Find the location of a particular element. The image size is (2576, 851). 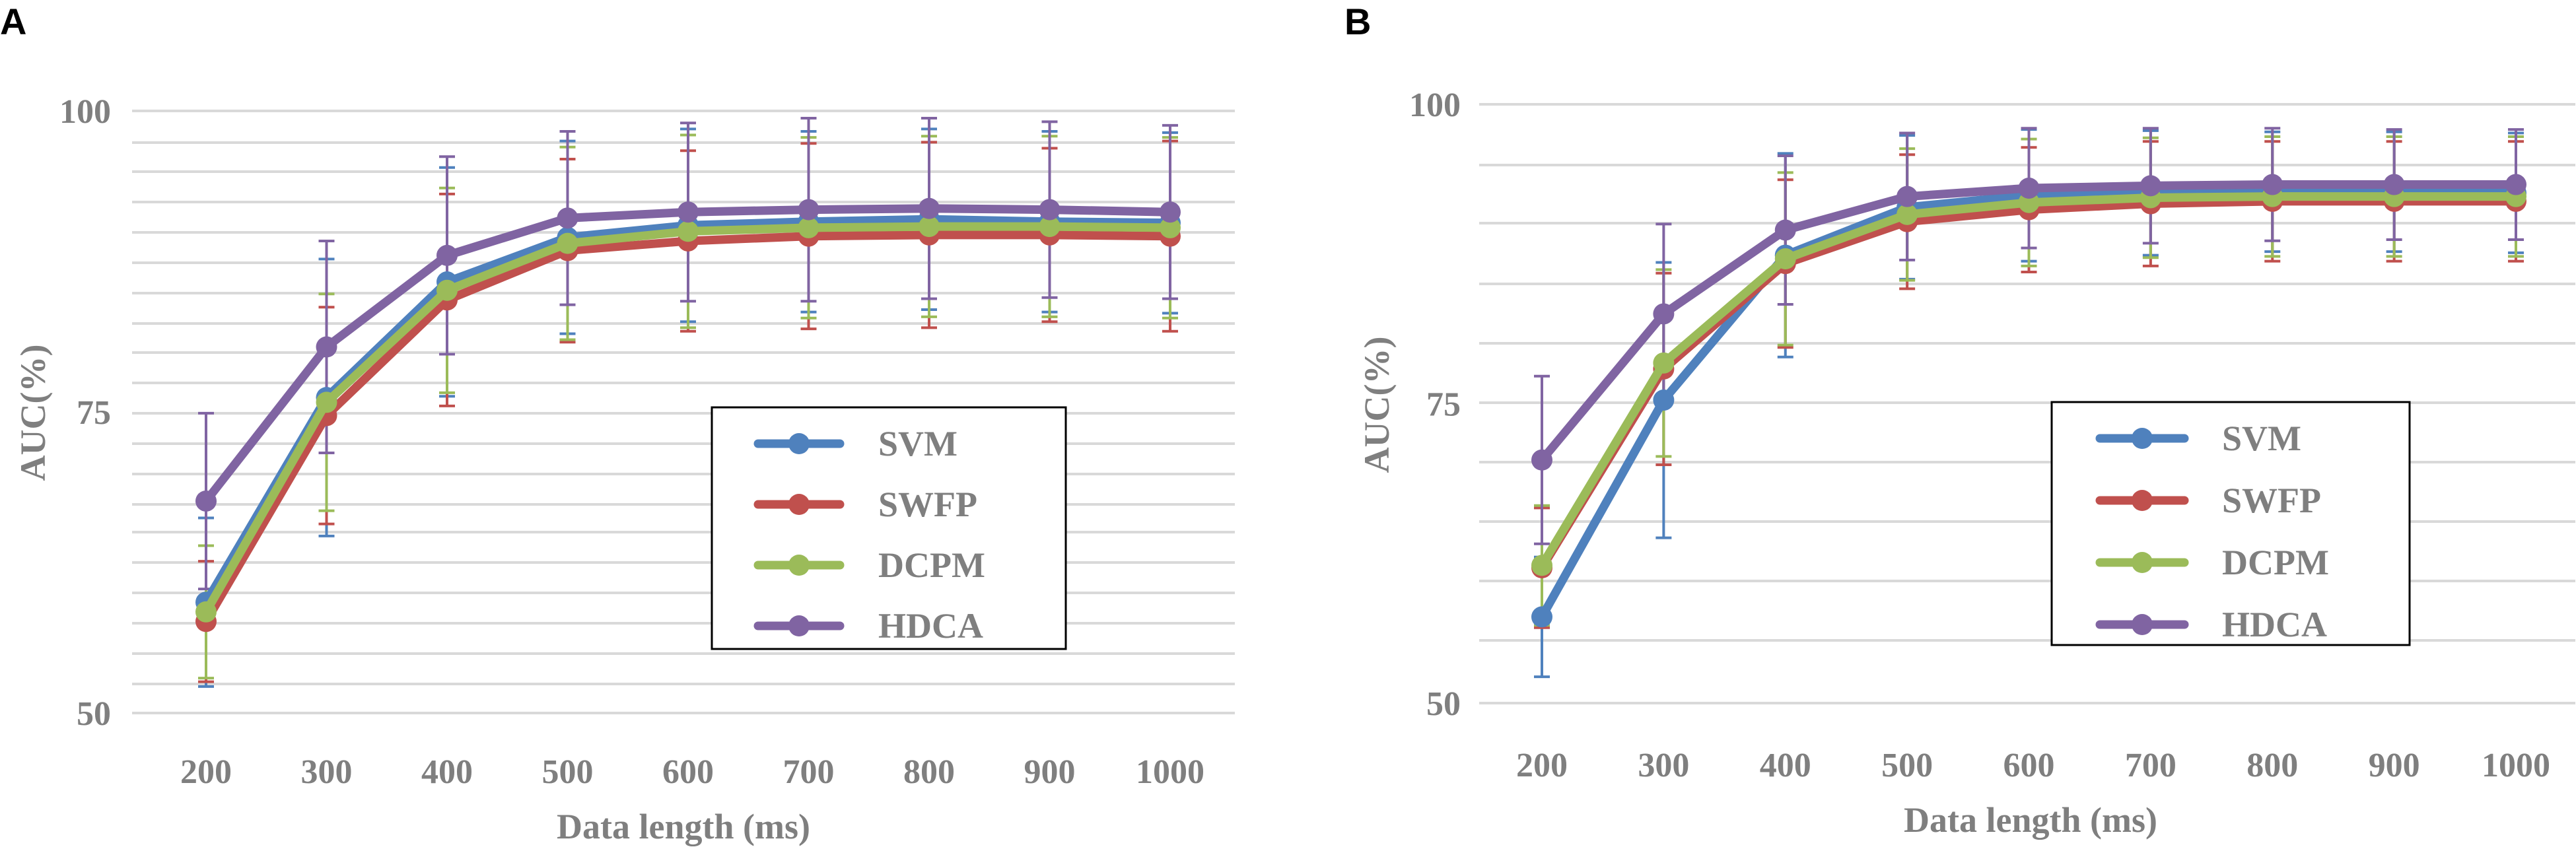

panel-label: B is located at coordinates (1358, 21).